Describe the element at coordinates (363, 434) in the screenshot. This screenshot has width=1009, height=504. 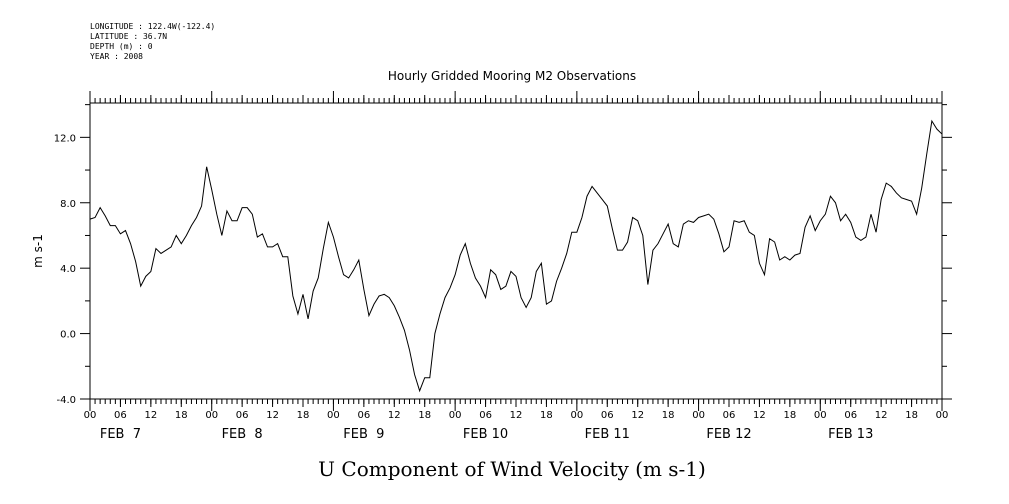
I see `x-date-label: FEB 9` at that location.